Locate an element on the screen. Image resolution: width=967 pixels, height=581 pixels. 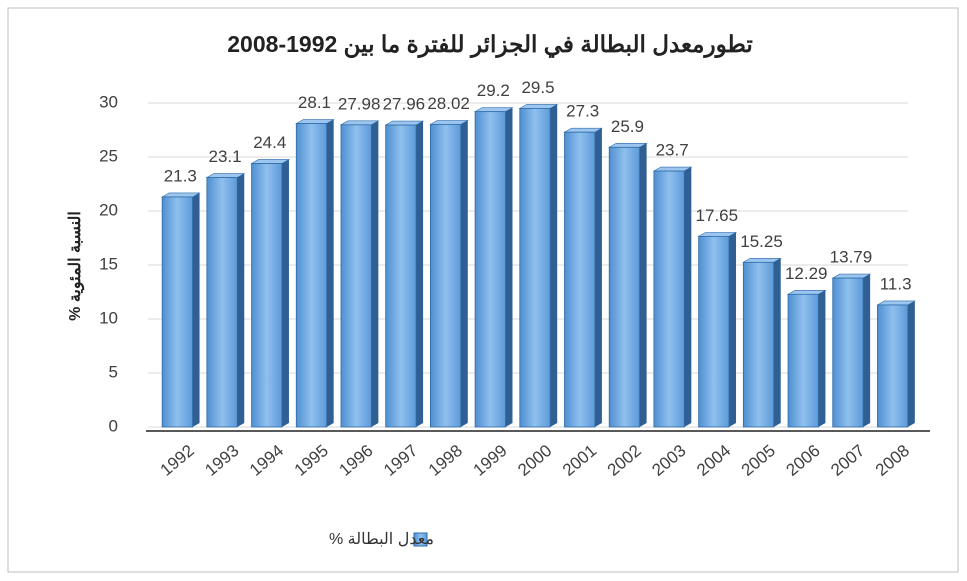
legend: معدل البطالة % is located at coordinates (381, 539).